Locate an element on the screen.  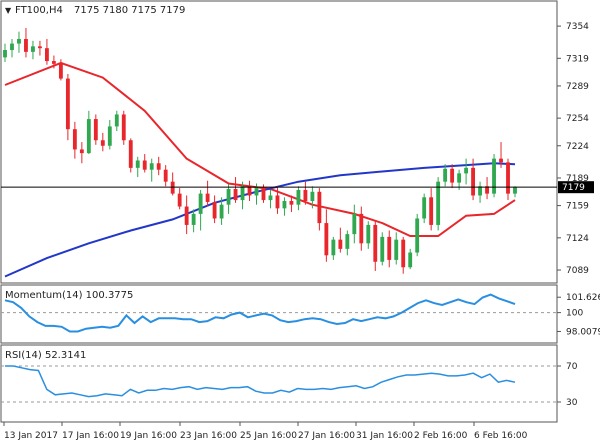
momentum-panel is located at coordinates (279, 314).